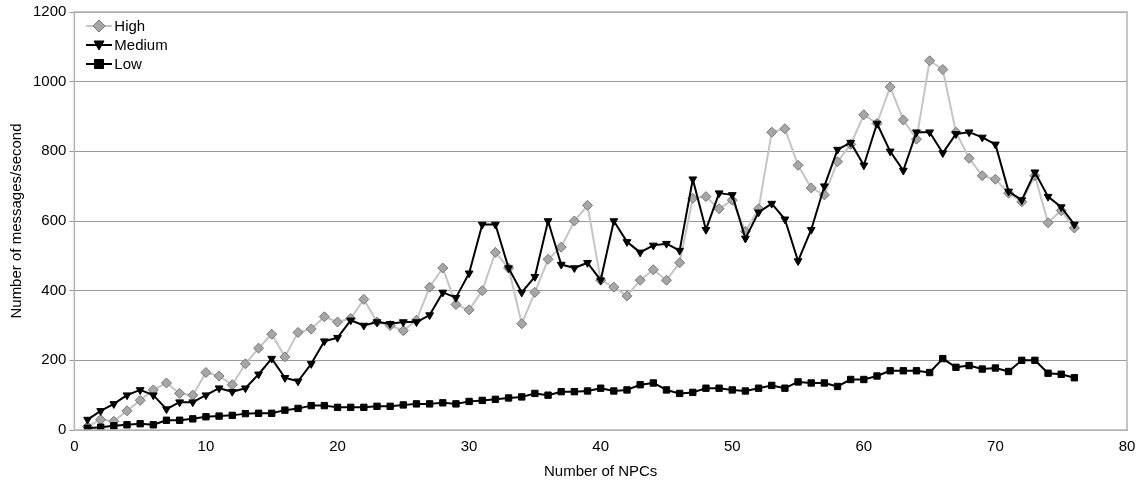  Describe the element at coordinates (62, 429) in the screenshot. I see `y-tick-label: 0` at that location.